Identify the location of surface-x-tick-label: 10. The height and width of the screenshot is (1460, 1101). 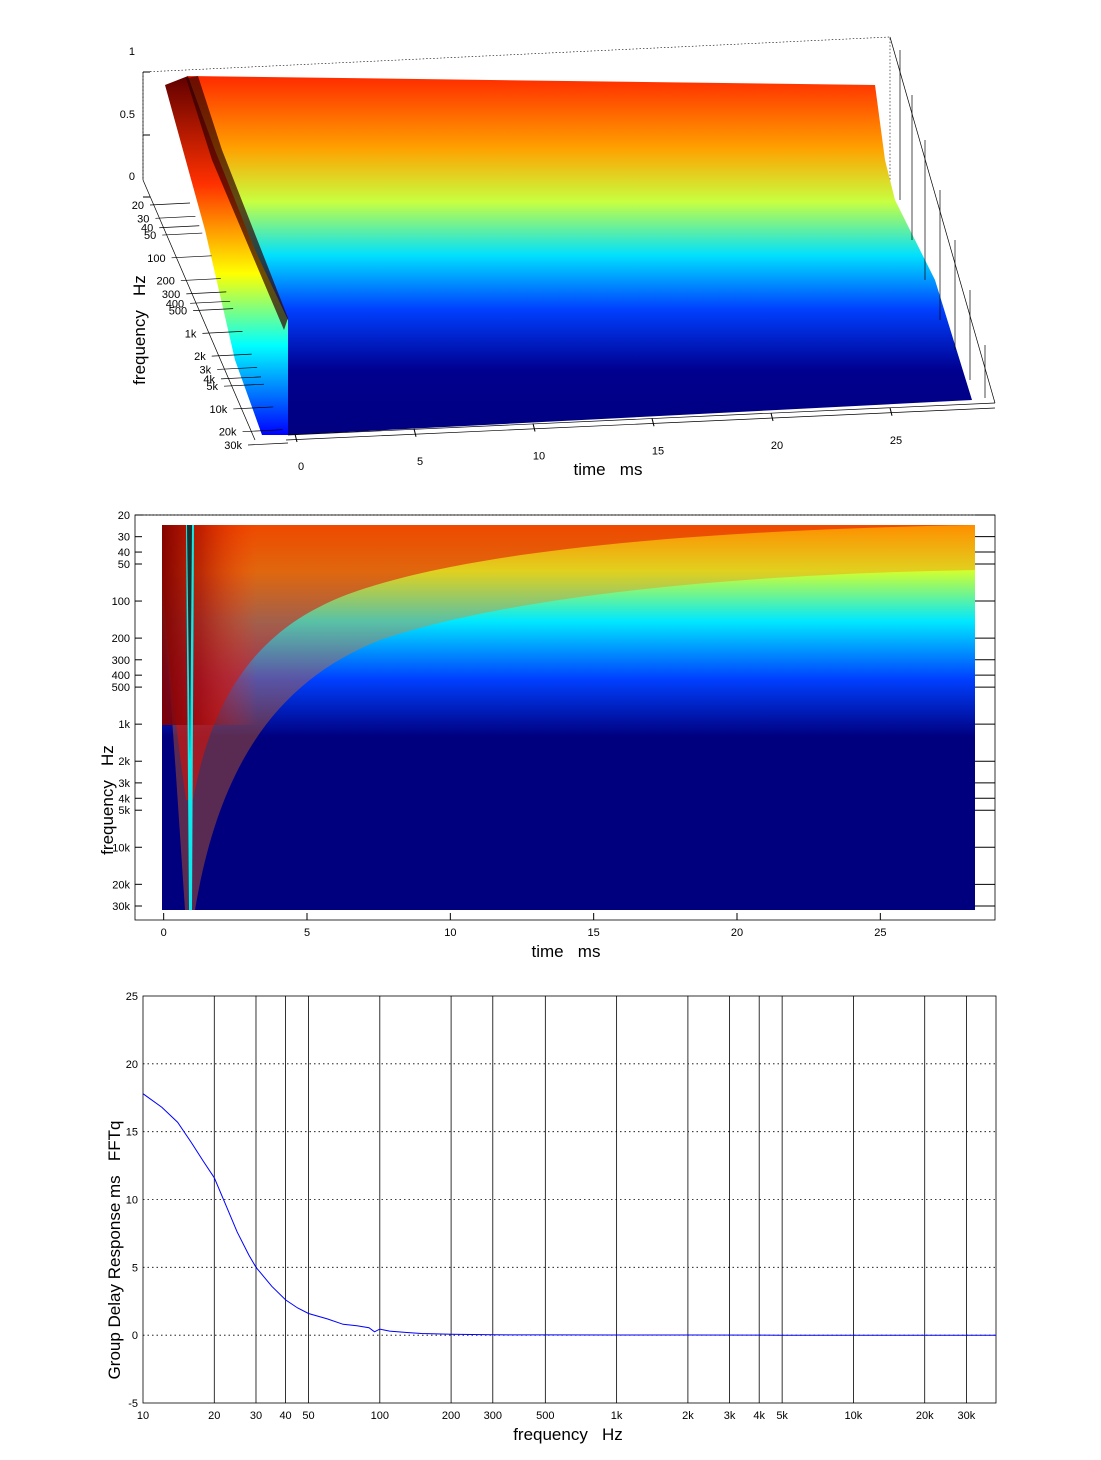
(539, 457).